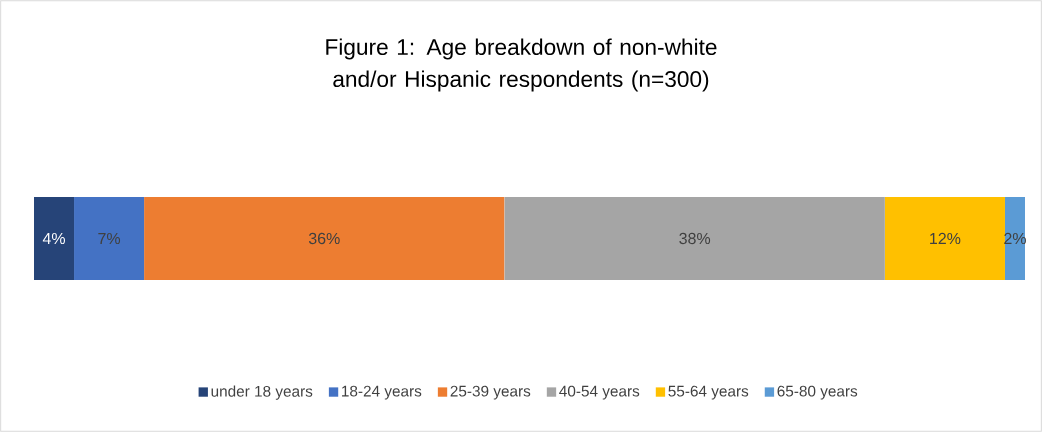  What do you see at coordinates (708, 392) in the screenshot?
I see `legend-label: 55-64 years` at bounding box center [708, 392].